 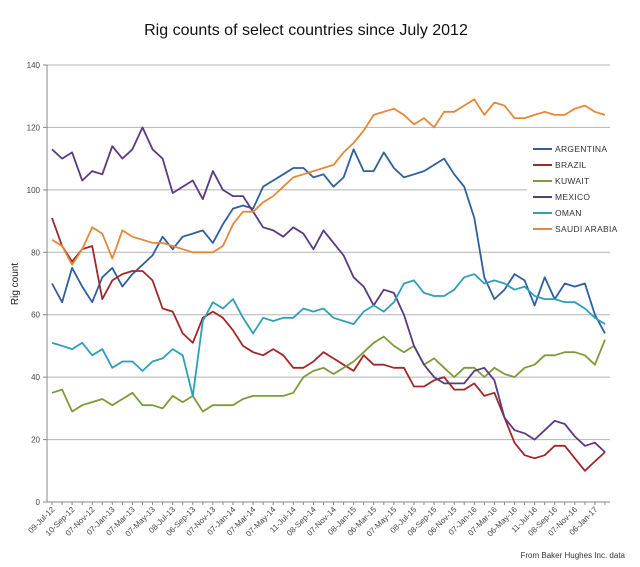 What do you see at coordinates (328, 374) in the screenshot?
I see `series-line-kuwait` at bounding box center [328, 374].